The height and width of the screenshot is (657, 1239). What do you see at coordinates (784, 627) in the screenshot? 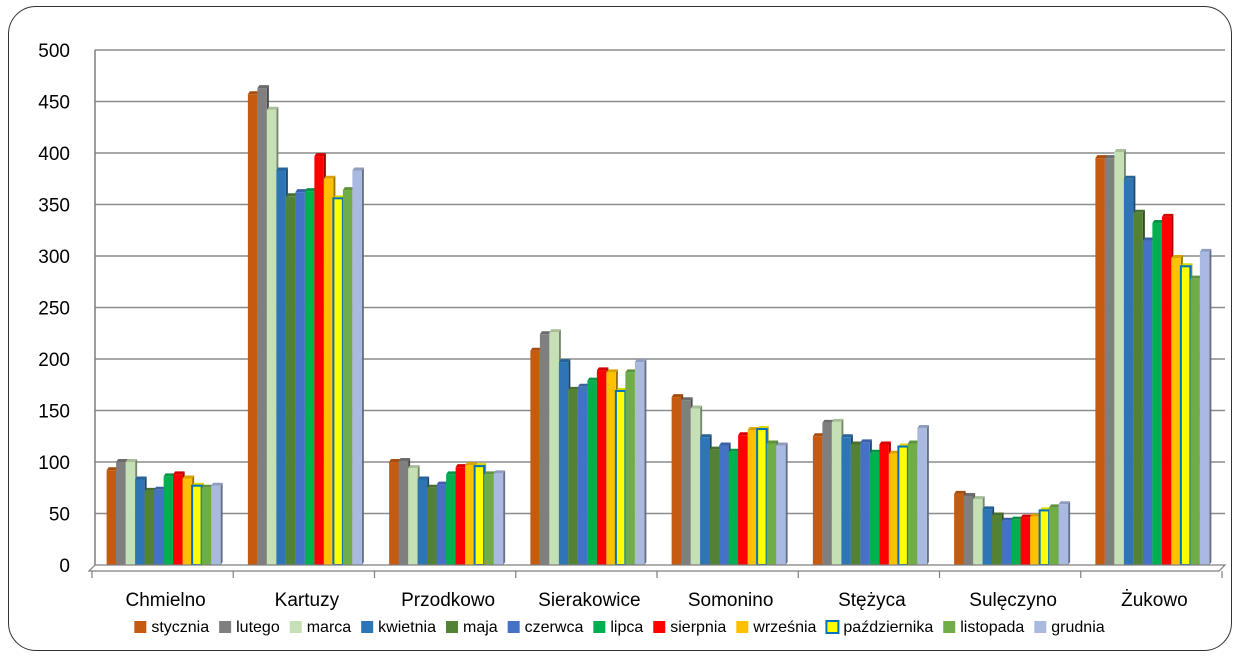
I see `legend-label: września` at bounding box center [784, 627].